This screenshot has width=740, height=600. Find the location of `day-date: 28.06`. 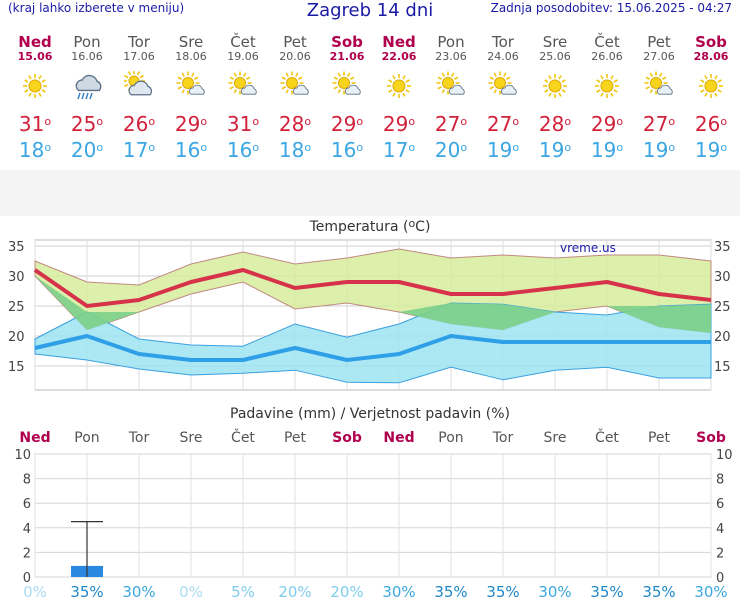

day-date: 28.06 is located at coordinates (711, 56).